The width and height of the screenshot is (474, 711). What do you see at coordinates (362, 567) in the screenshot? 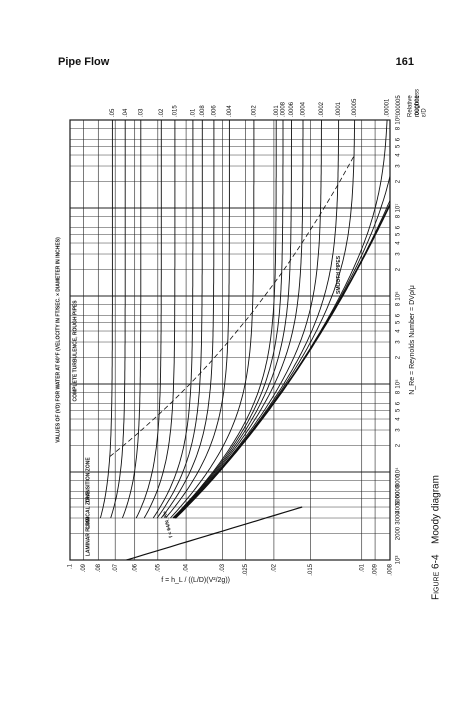
I see `f-tick-label: .01` at bounding box center [362, 567].